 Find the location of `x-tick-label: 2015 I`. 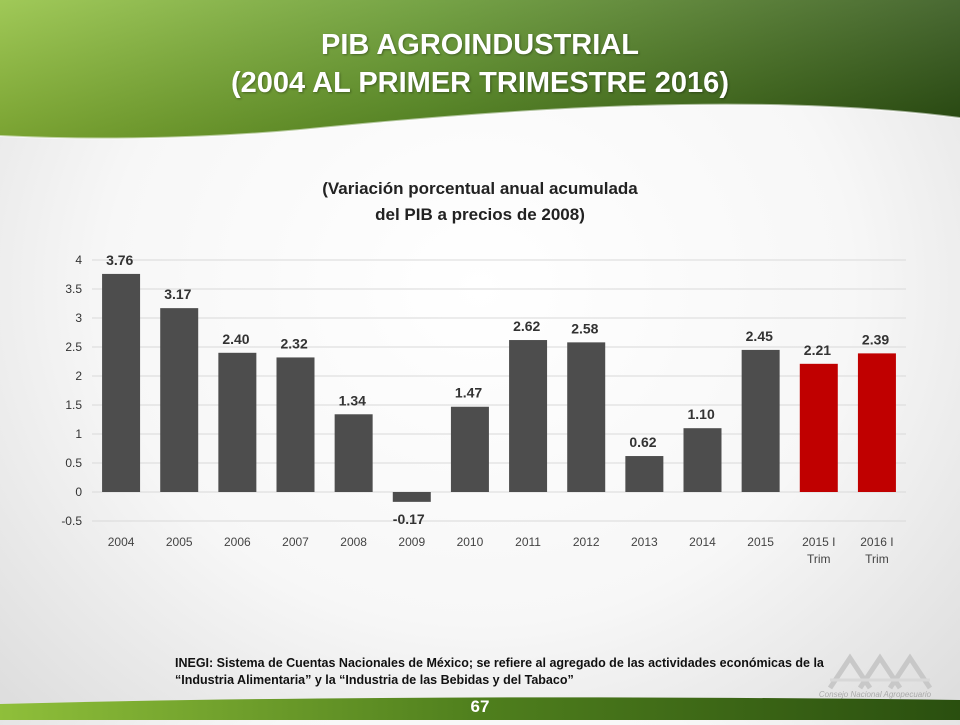

x-tick-label: 2015 I is located at coordinates (818, 542).